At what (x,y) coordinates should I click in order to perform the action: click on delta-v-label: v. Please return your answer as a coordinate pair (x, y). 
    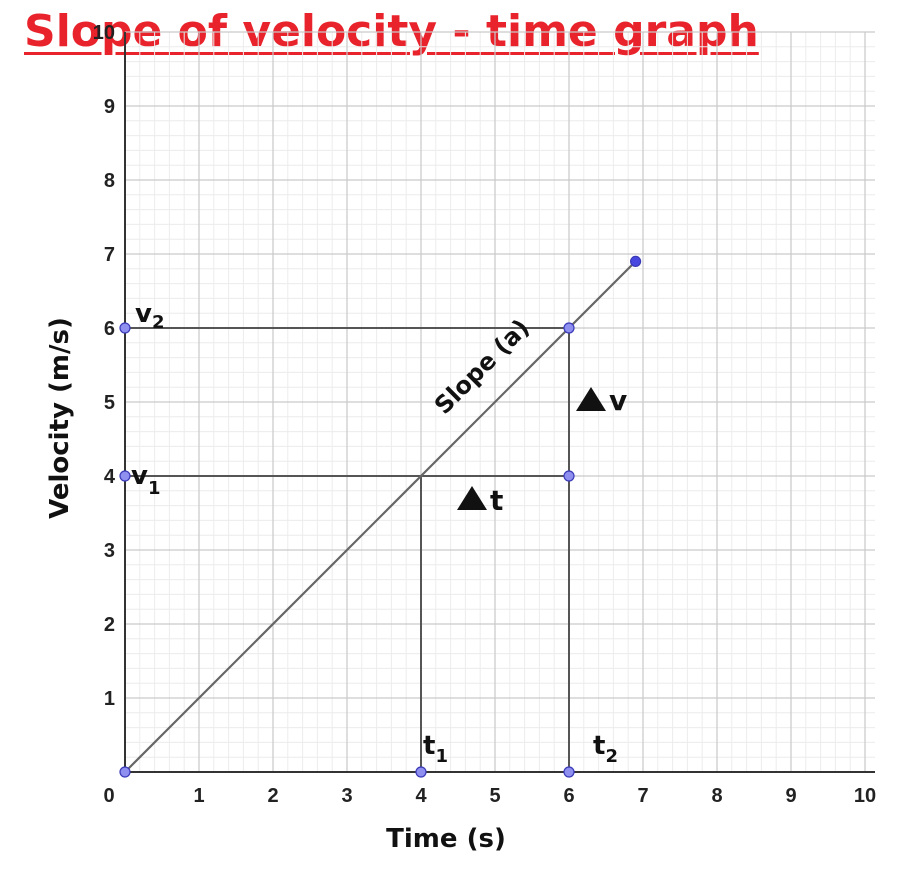
    Looking at the image, I should click on (618, 400).